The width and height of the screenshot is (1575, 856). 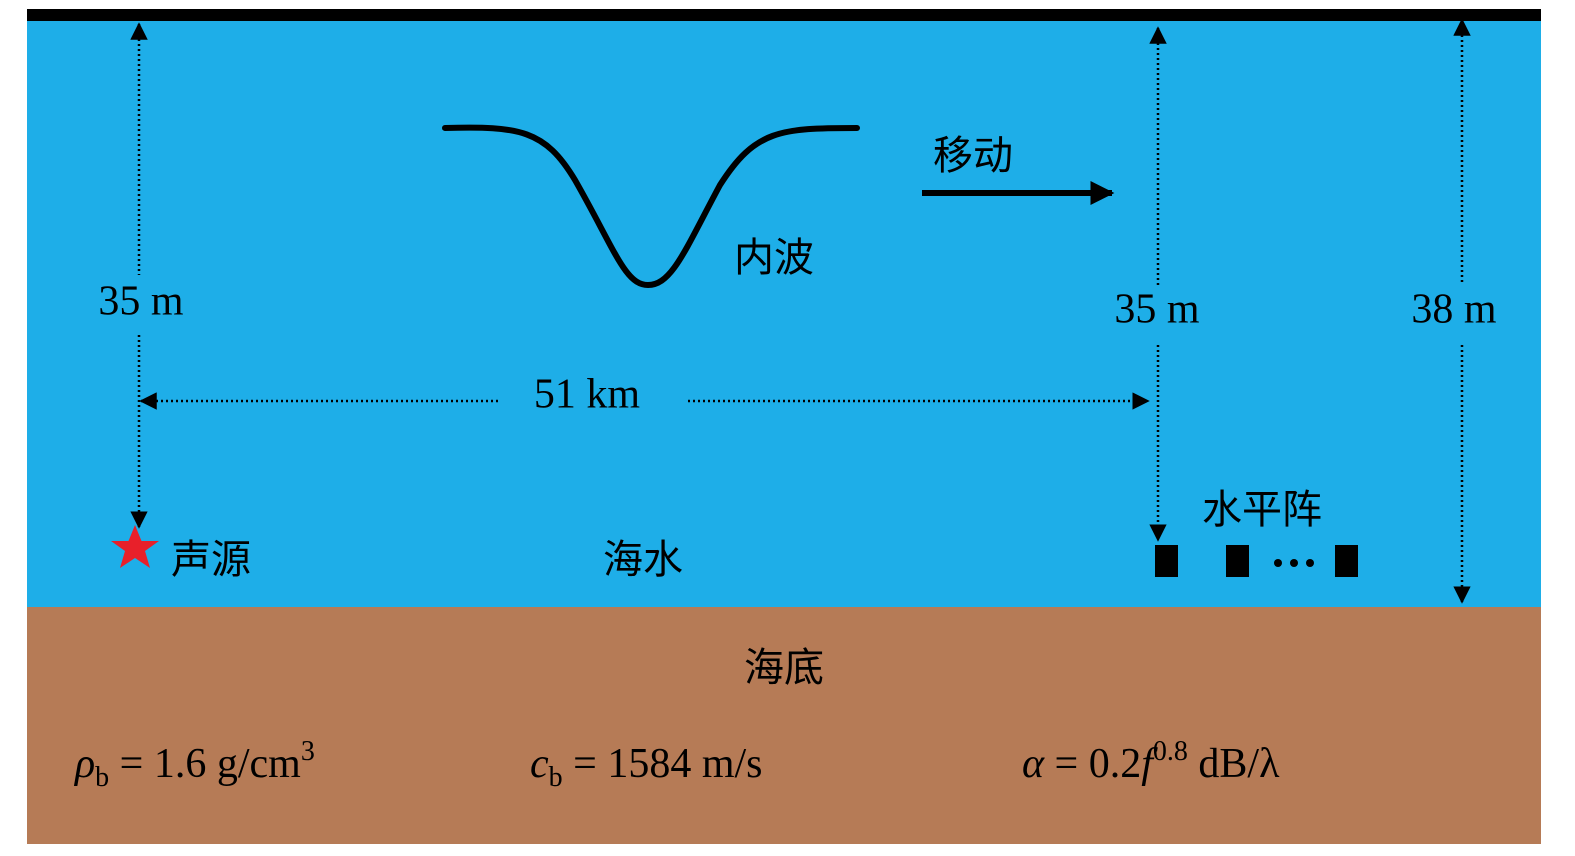 I want to click on water-label: 海水, so click(x=643, y=560).